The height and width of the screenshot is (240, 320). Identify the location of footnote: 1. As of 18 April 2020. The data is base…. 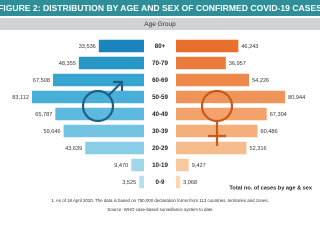
(160, 200).